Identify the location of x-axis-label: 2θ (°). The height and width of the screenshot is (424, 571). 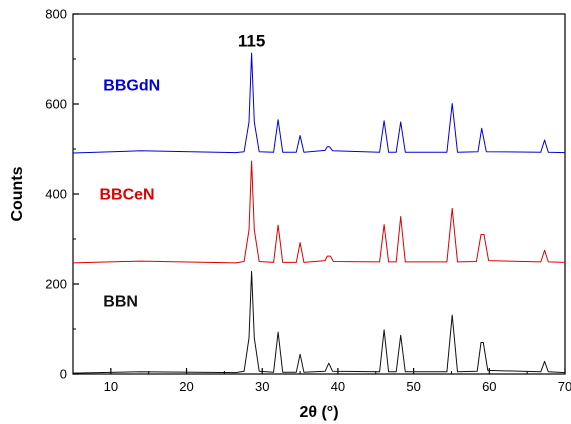
(318, 412).